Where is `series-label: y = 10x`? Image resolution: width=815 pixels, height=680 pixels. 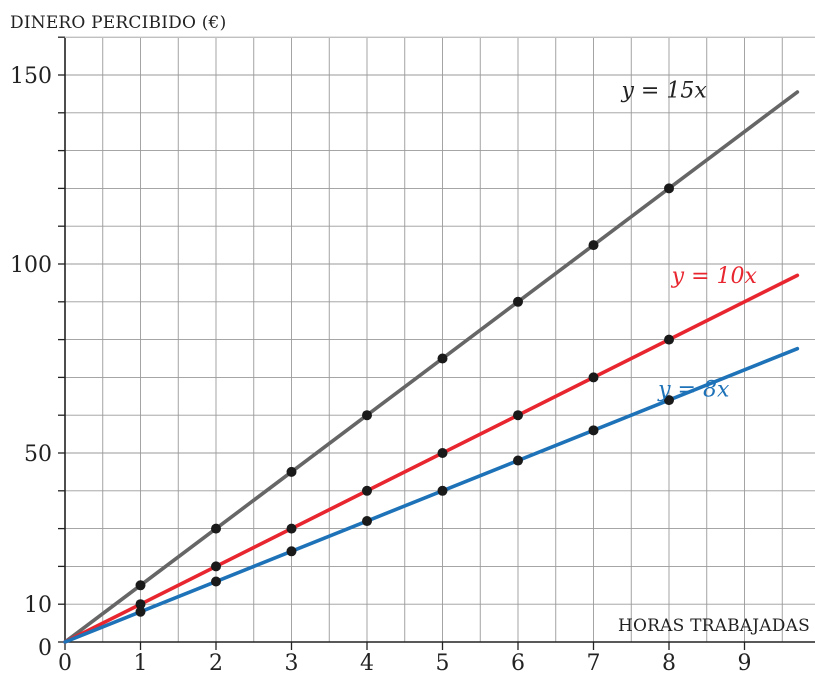
series-label: y = 10x is located at coordinates (714, 276).